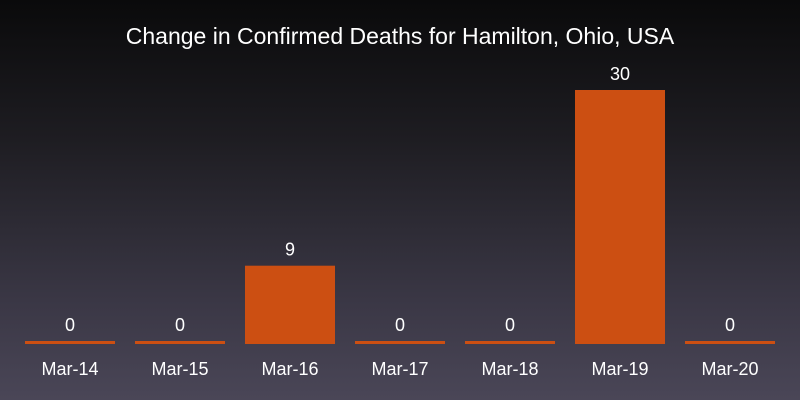  Describe the element at coordinates (70, 325) in the screenshot. I see `data-label-mar-14: 0` at that location.